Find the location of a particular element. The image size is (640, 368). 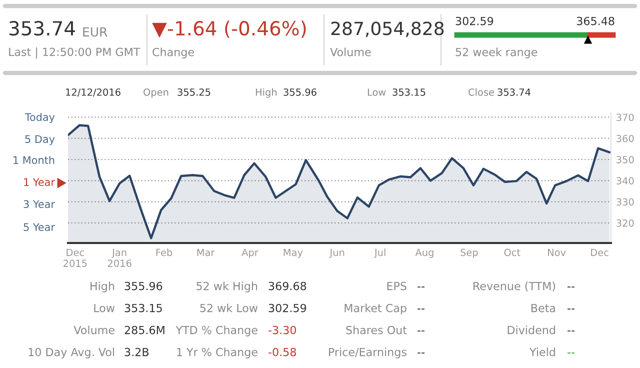

x-tick-label: Jul is located at coordinates (380, 253).